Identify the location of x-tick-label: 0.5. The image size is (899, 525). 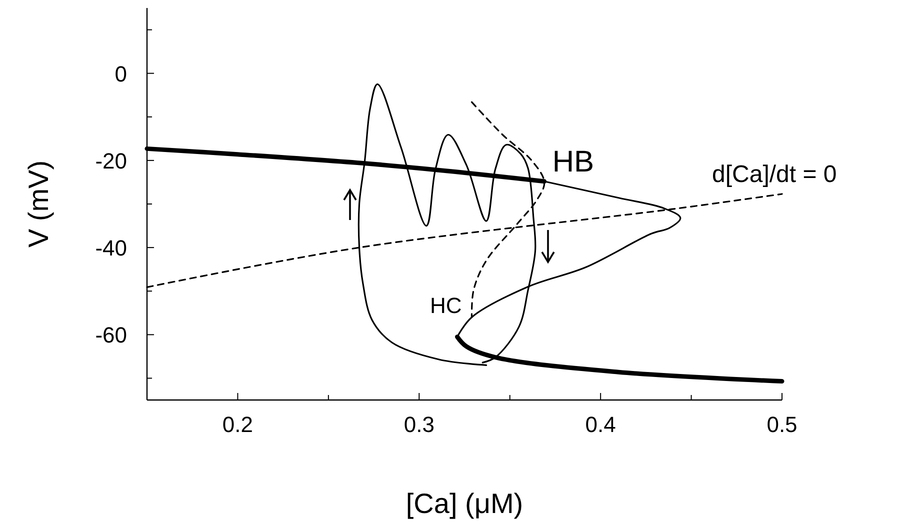
(782, 424).